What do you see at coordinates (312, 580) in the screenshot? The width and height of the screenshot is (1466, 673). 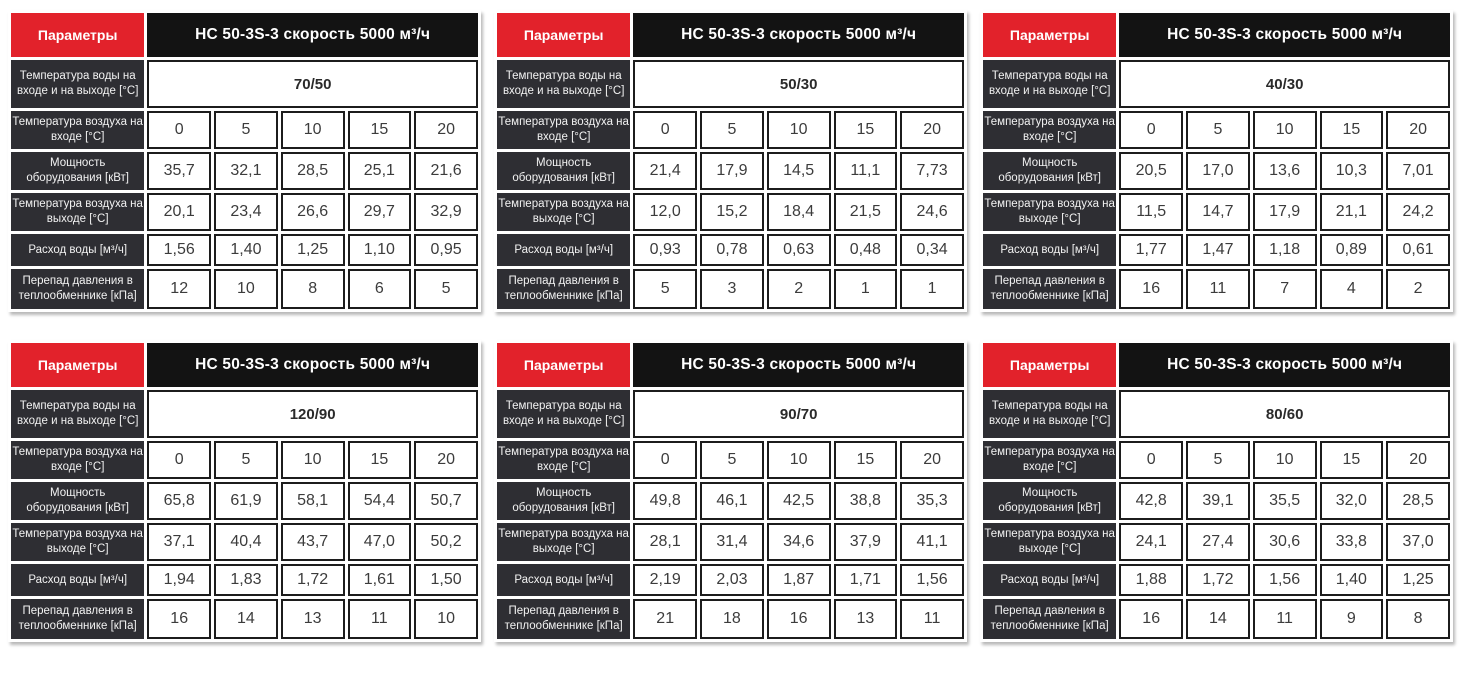 I see `water-flow-value: 1,72` at bounding box center [312, 580].